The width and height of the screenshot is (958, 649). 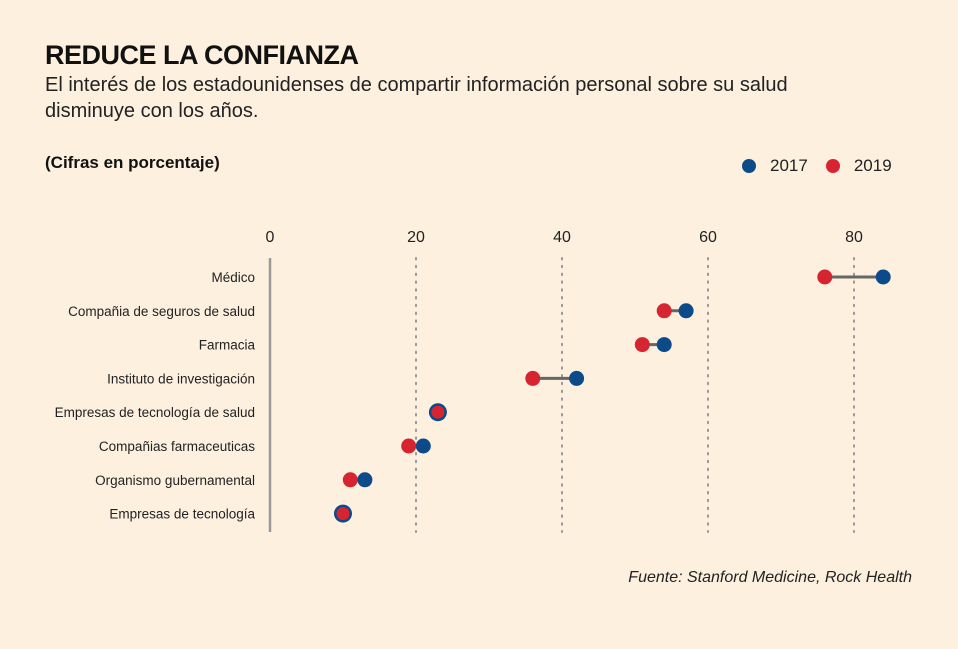 I want to click on category-label: Compañia de seguros de salud, so click(x=161, y=311).